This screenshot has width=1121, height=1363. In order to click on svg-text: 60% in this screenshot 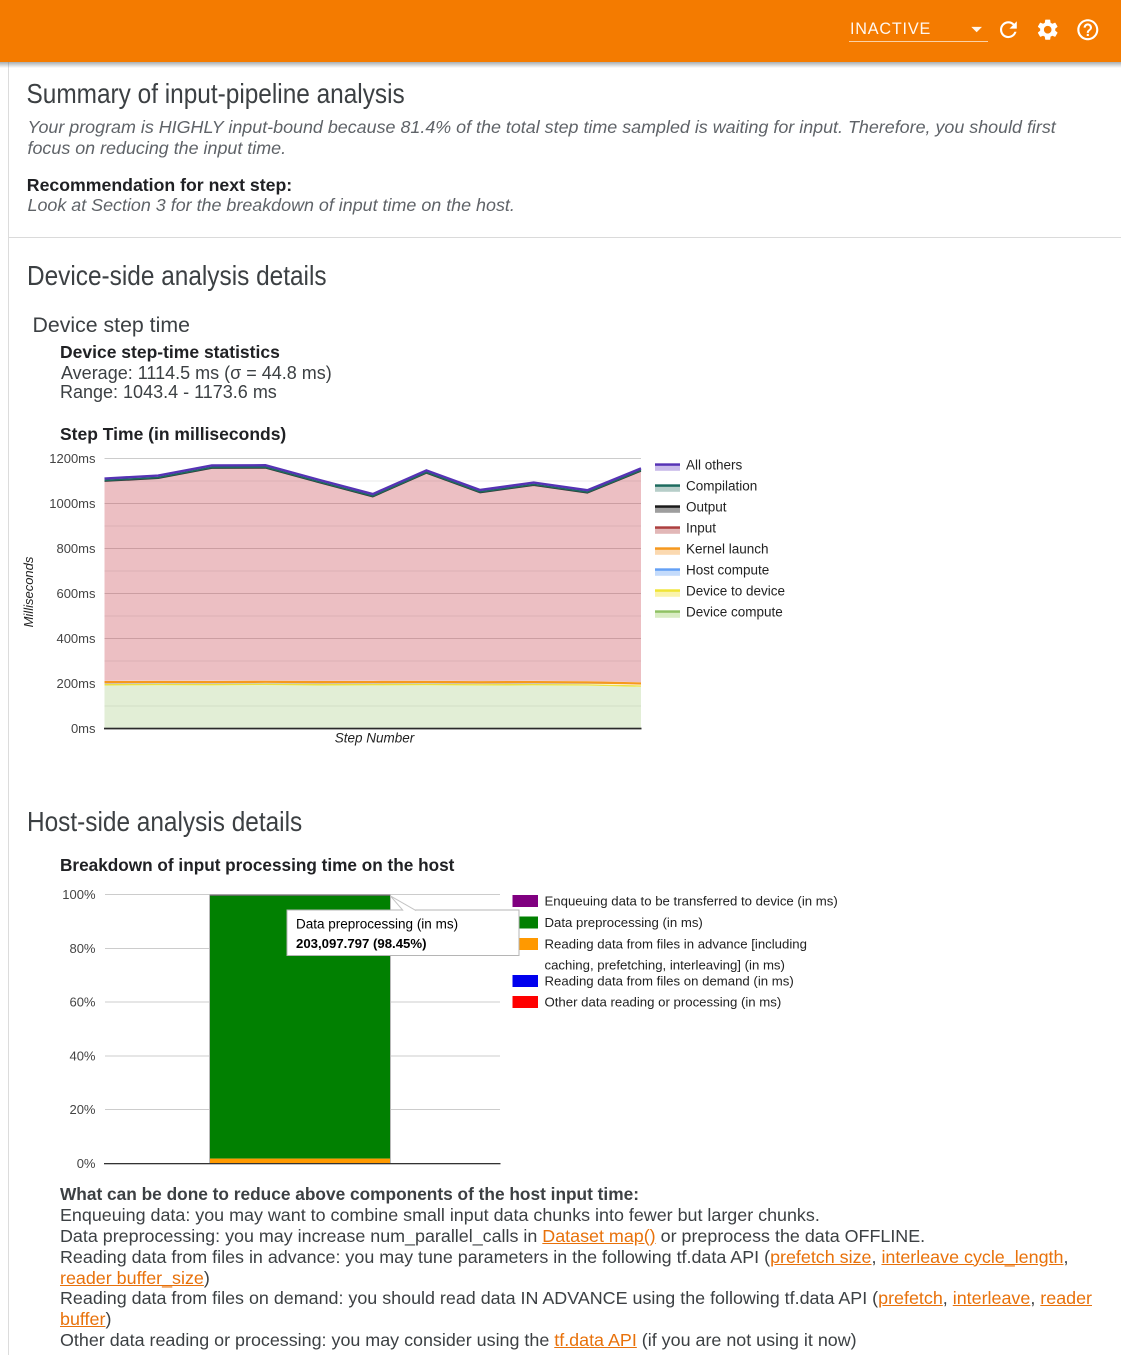, I will do `click(82, 1002)`.